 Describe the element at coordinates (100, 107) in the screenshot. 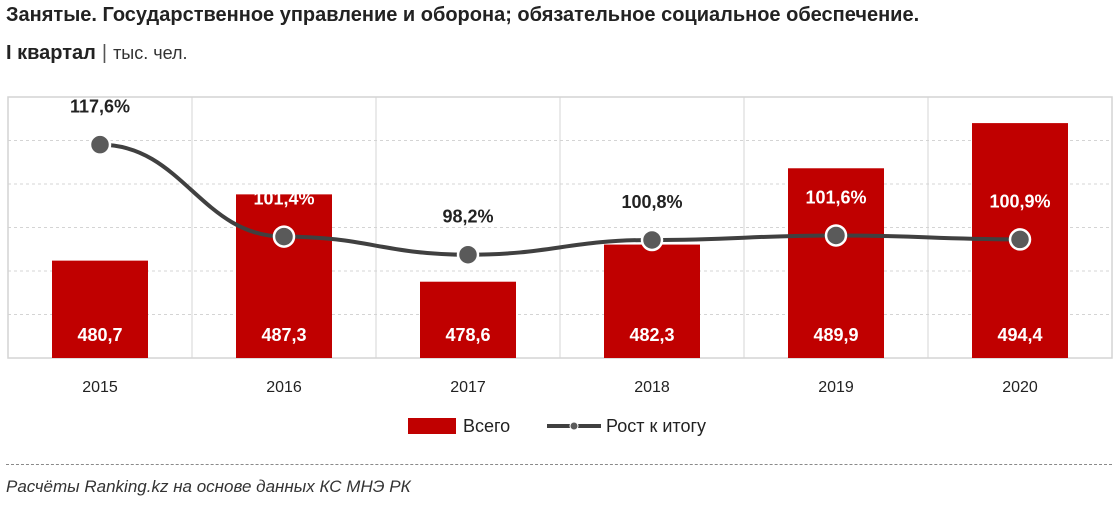

I see `growth-value-label: 117,6%` at that location.